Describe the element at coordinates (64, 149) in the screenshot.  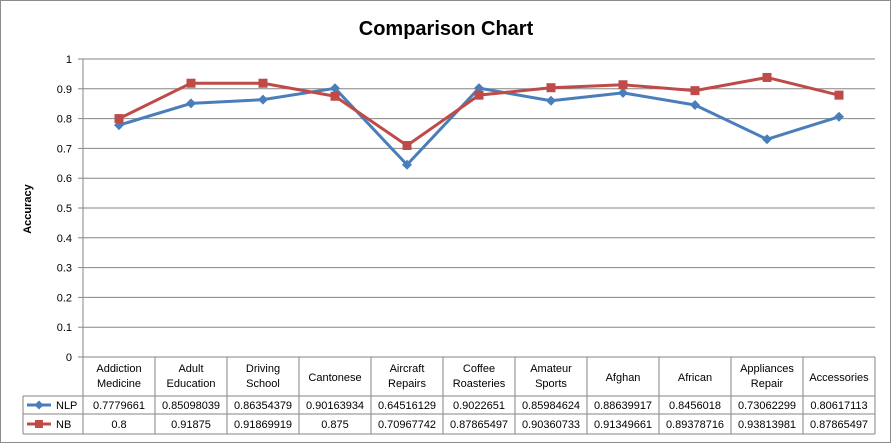
I see `y-tick-label: 0.7` at that location.